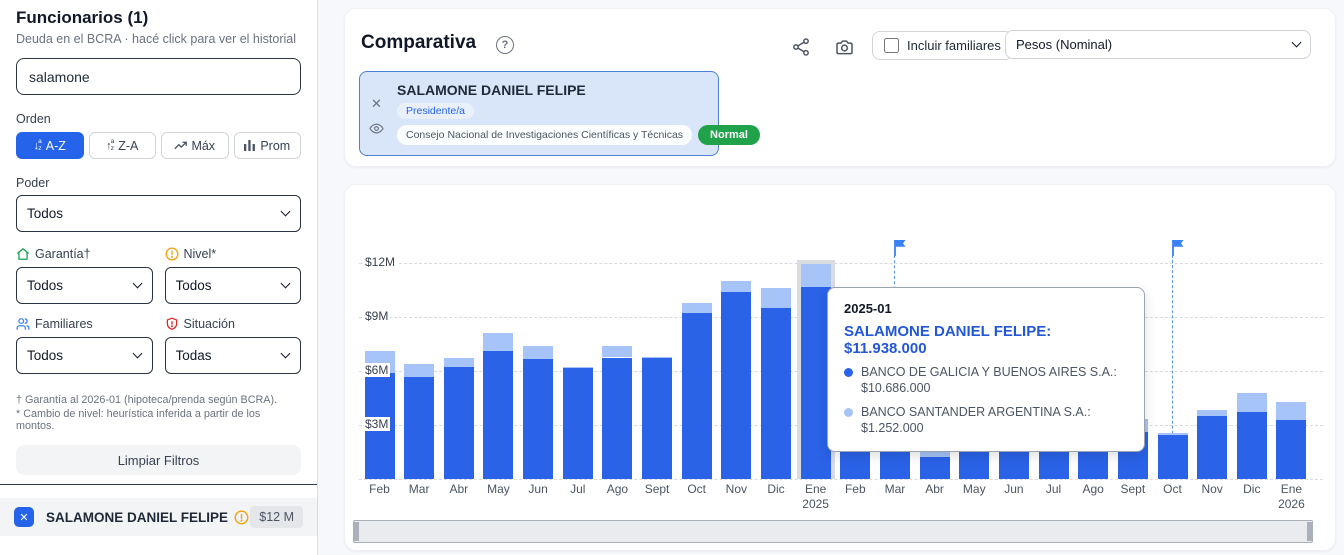  Describe the element at coordinates (954, 45) in the screenshot. I see `include-family-label: Incluir familiares` at that location.